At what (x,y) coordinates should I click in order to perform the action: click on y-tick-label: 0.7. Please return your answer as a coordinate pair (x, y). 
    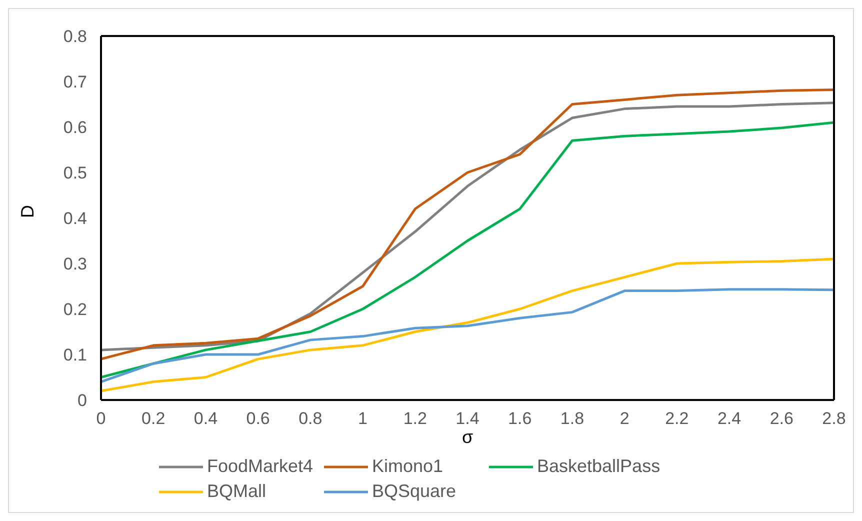
    Looking at the image, I should click on (75, 82).